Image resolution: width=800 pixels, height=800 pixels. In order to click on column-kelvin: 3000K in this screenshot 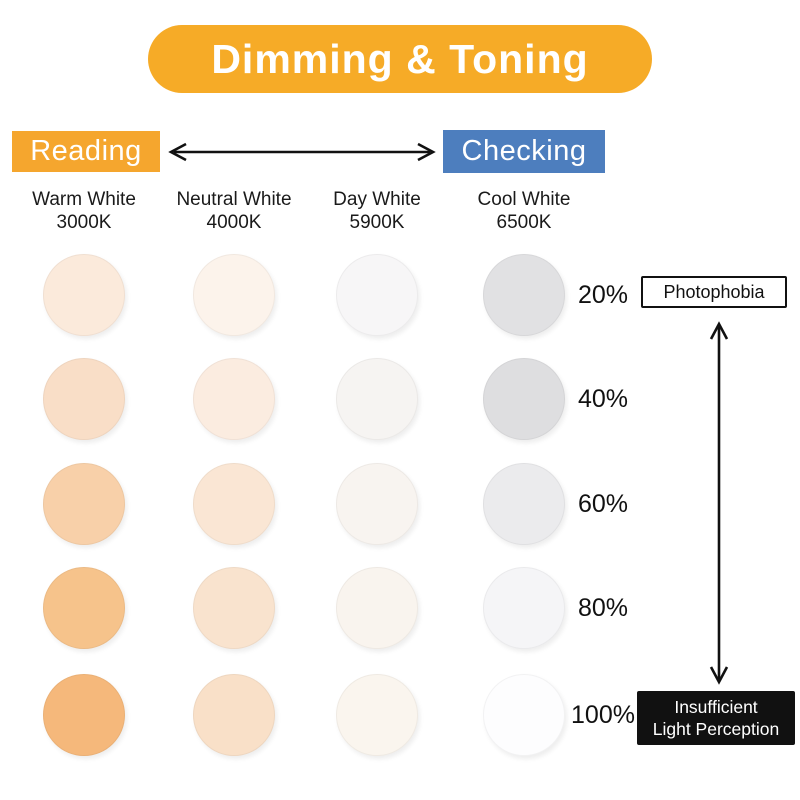, I will do `click(84, 222)`.